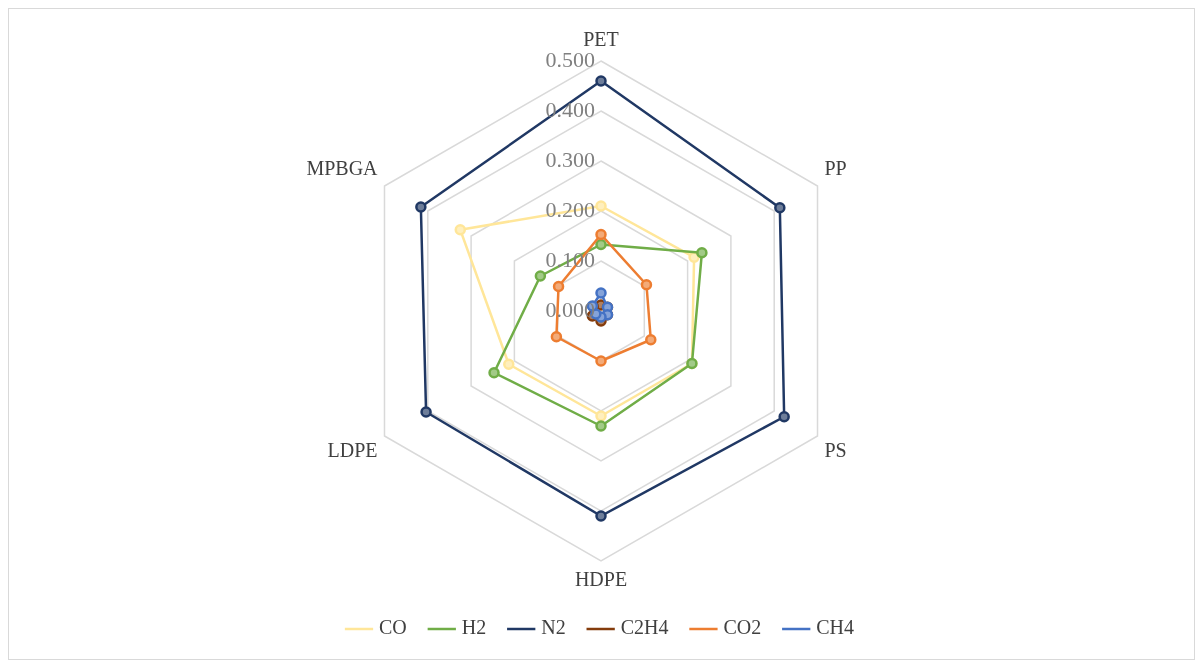 Image resolution: width=1203 pixels, height=670 pixels. I want to click on spoke-label: HDPE, so click(601, 579).